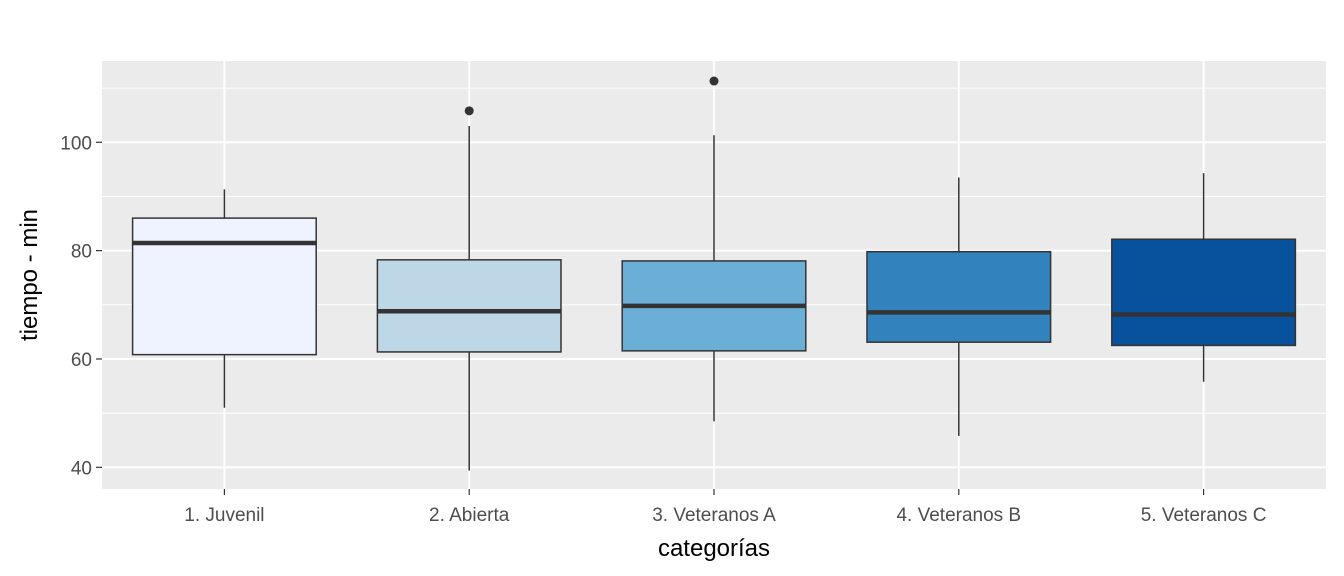 This screenshot has height=576, width=1344. I want to click on y-tick-label: 40, so click(81, 468).